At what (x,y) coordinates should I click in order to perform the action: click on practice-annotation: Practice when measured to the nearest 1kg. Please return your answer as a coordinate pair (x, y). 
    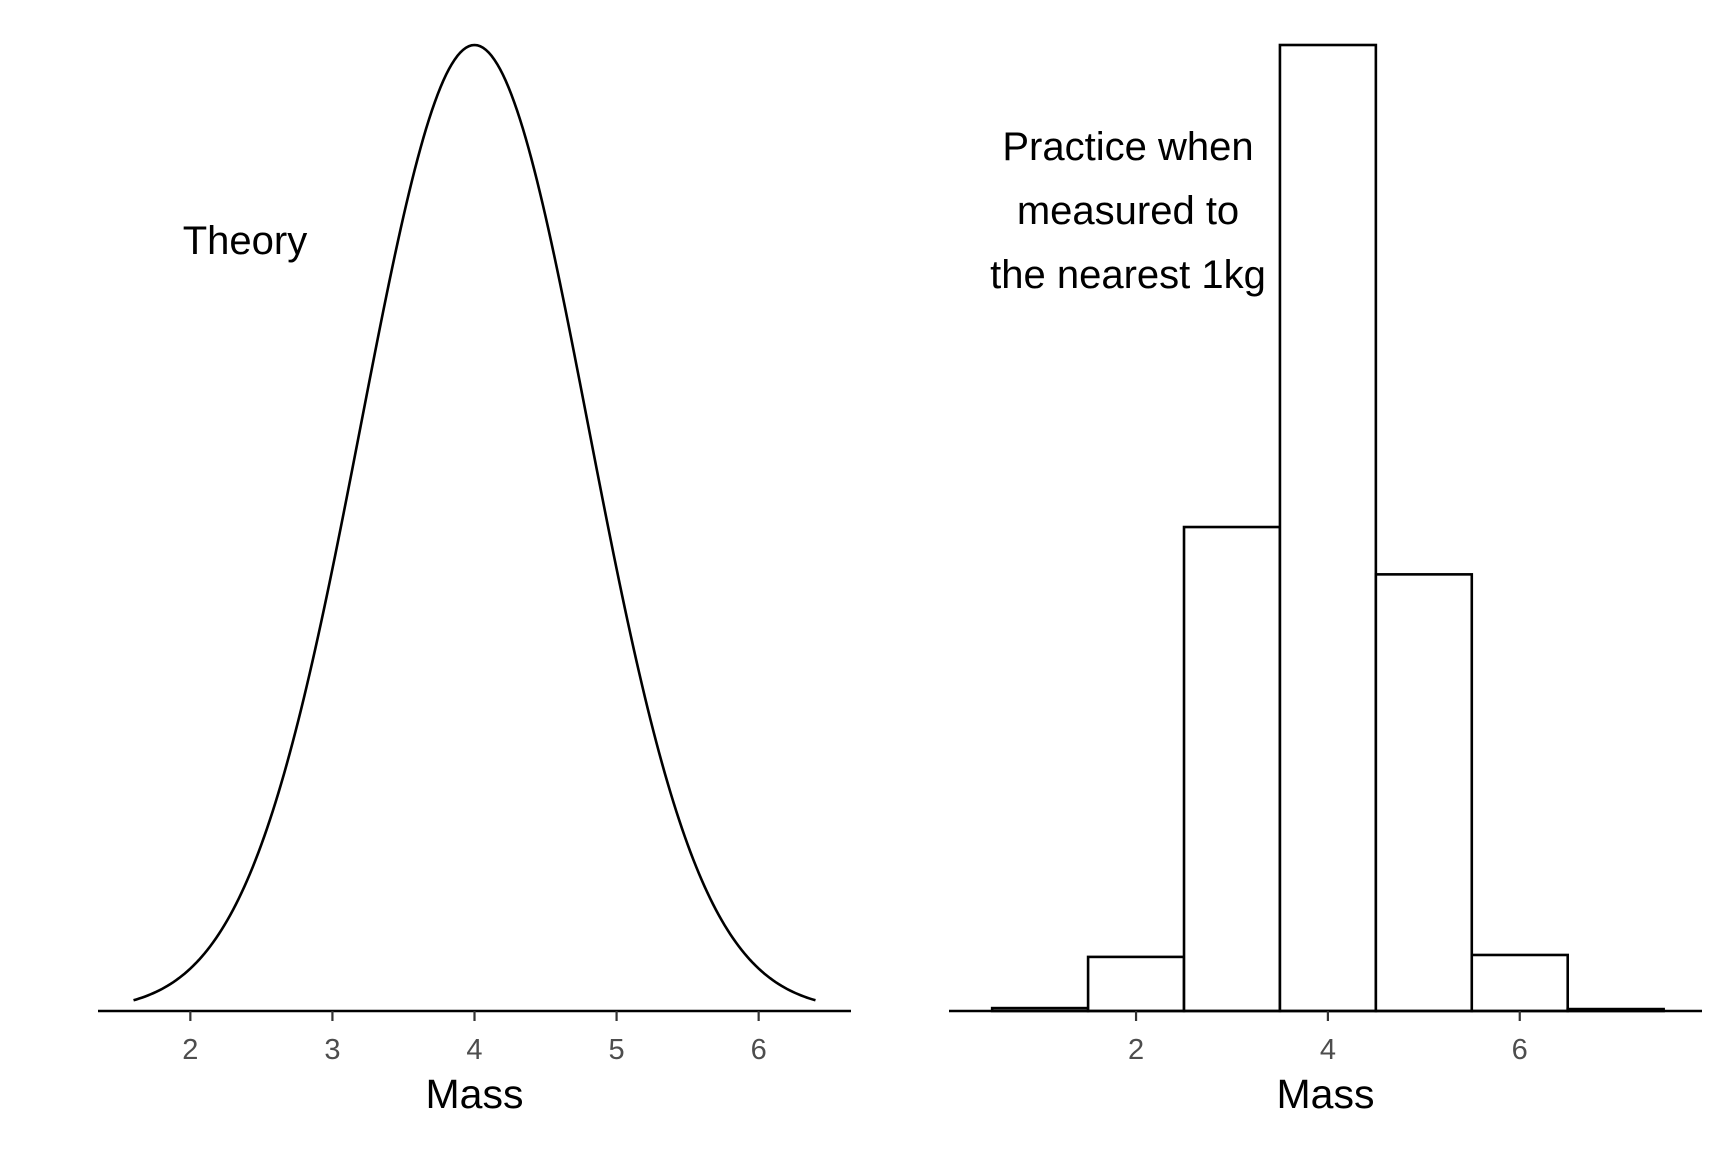
    Looking at the image, I should click on (1128, 211).